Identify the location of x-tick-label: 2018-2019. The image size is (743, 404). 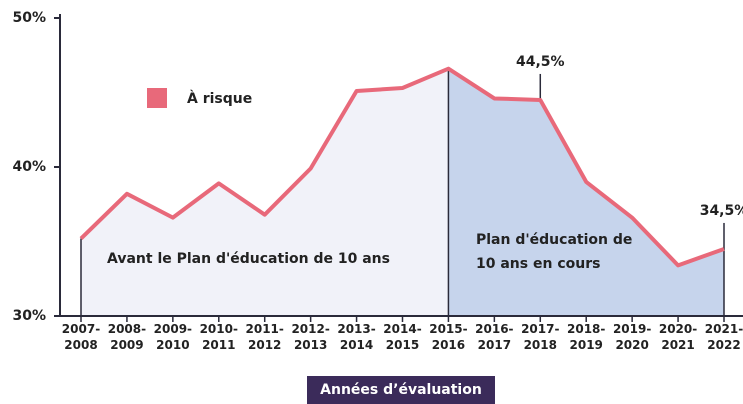
(586, 337).